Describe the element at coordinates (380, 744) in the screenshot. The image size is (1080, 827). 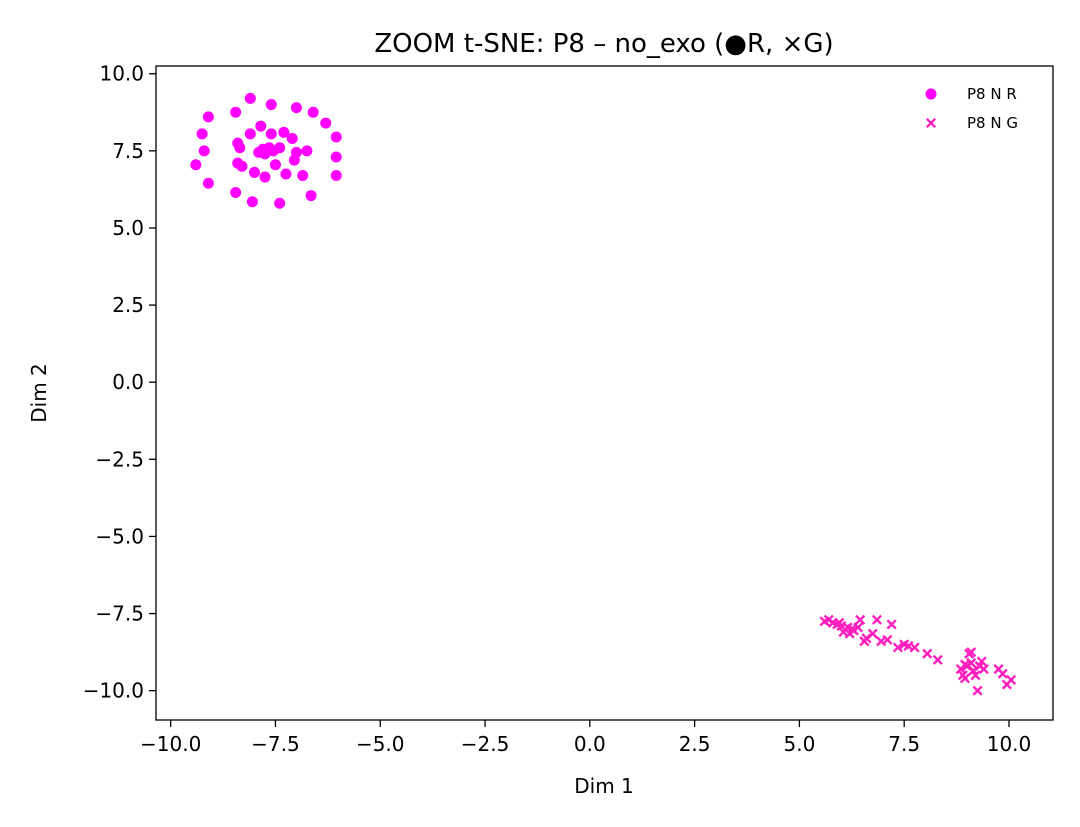
I see `x-tick-label: −5.0` at that location.